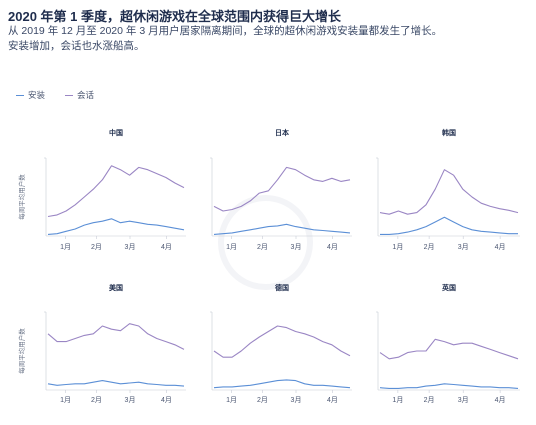  What do you see at coordinates (96, 400) in the screenshot?
I see `chart-4-x-tick-label-2: 2月` at bounding box center [96, 400].